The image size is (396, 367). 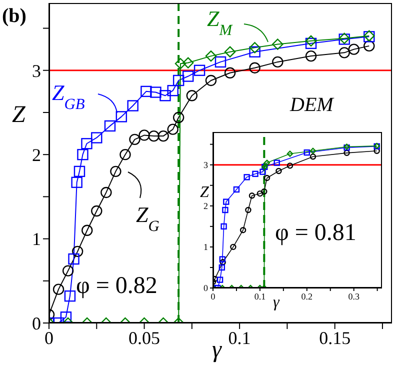 What do you see at coordinates (144, 338) in the screenshot?
I see `x-tick-label: 0.05` at bounding box center [144, 338].